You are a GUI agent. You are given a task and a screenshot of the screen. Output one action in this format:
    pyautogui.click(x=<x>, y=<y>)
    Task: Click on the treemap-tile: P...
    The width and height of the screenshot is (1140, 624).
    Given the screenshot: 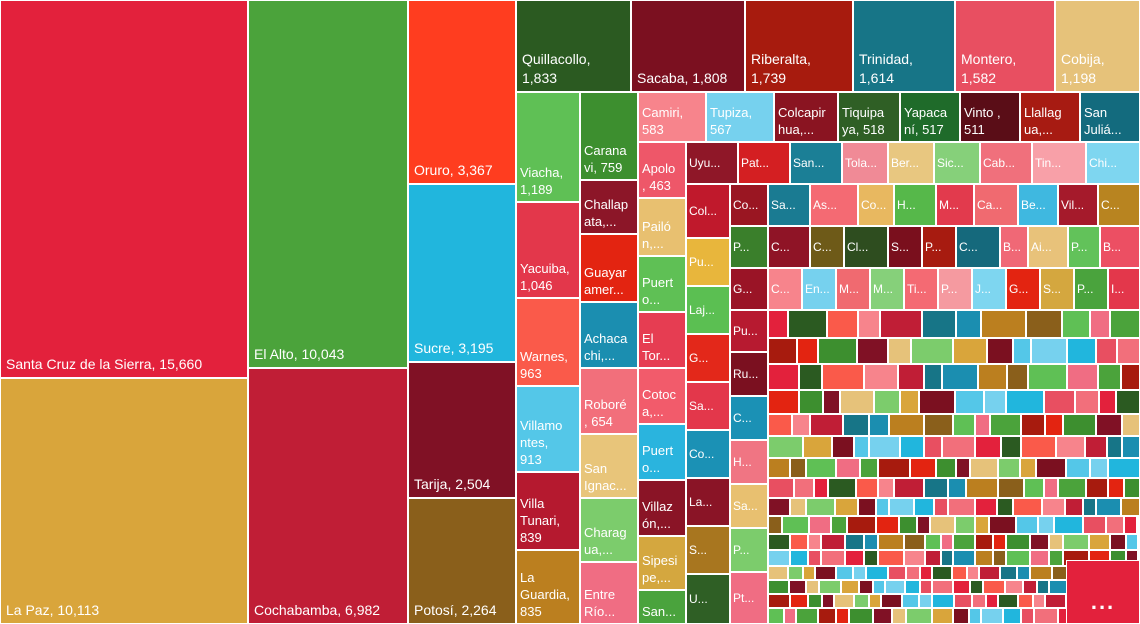 What is the action you would take?
    pyautogui.click(x=749, y=550)
    